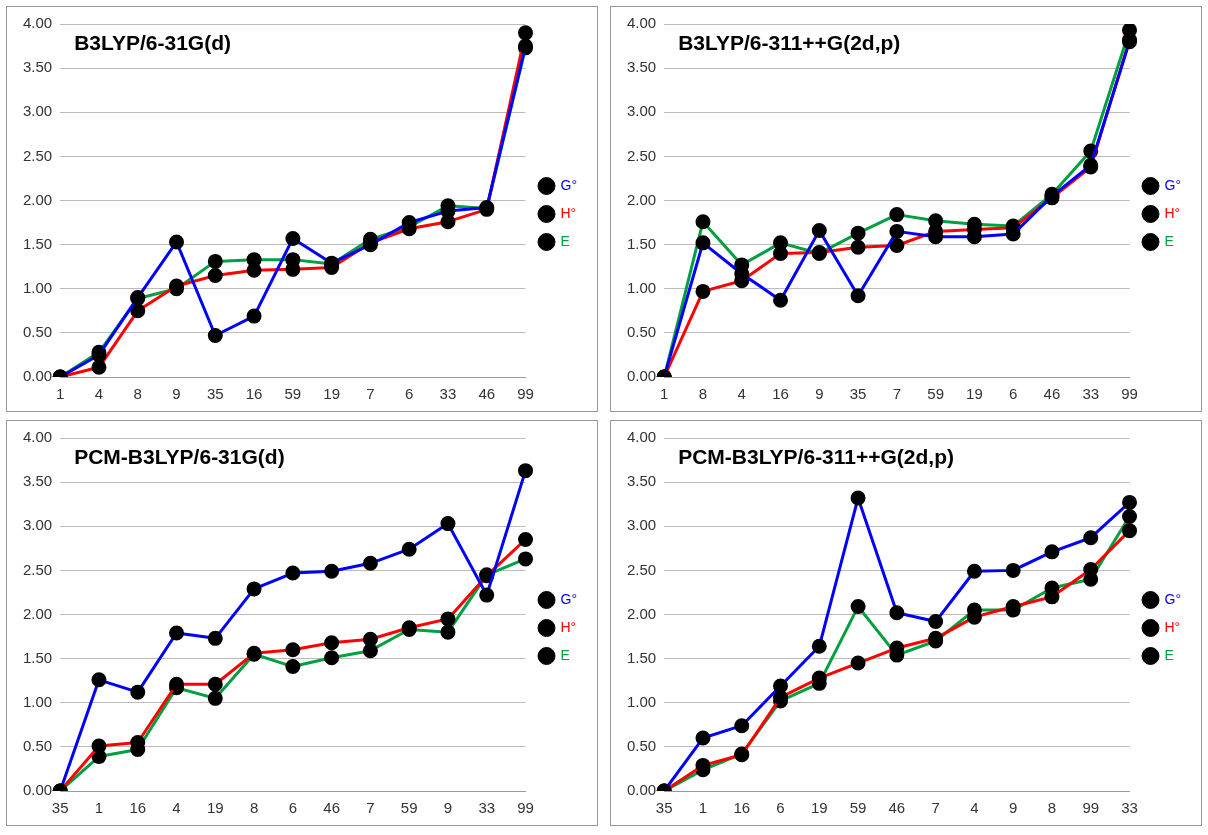  I want to click on chart-title: B3LYP/6-311++G(2d,p), so click(789, 43).